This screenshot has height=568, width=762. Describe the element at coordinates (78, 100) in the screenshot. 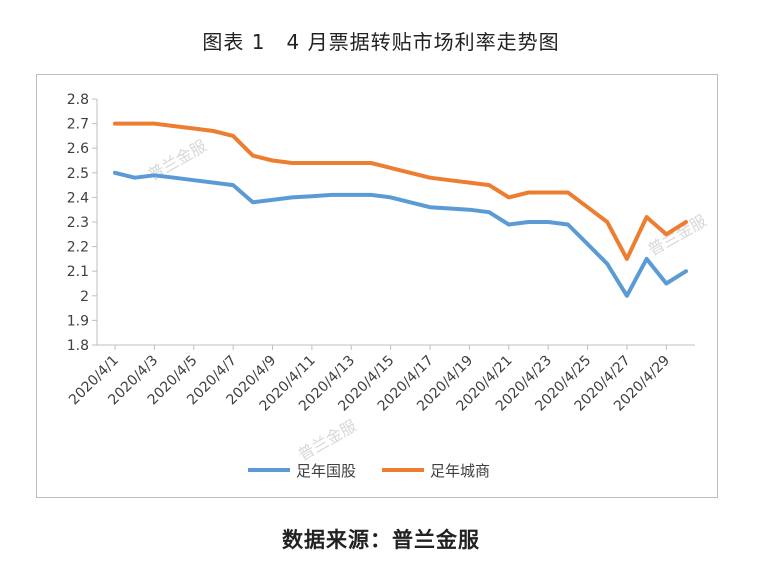

I see `y-tick-label: 2.8` at that location.